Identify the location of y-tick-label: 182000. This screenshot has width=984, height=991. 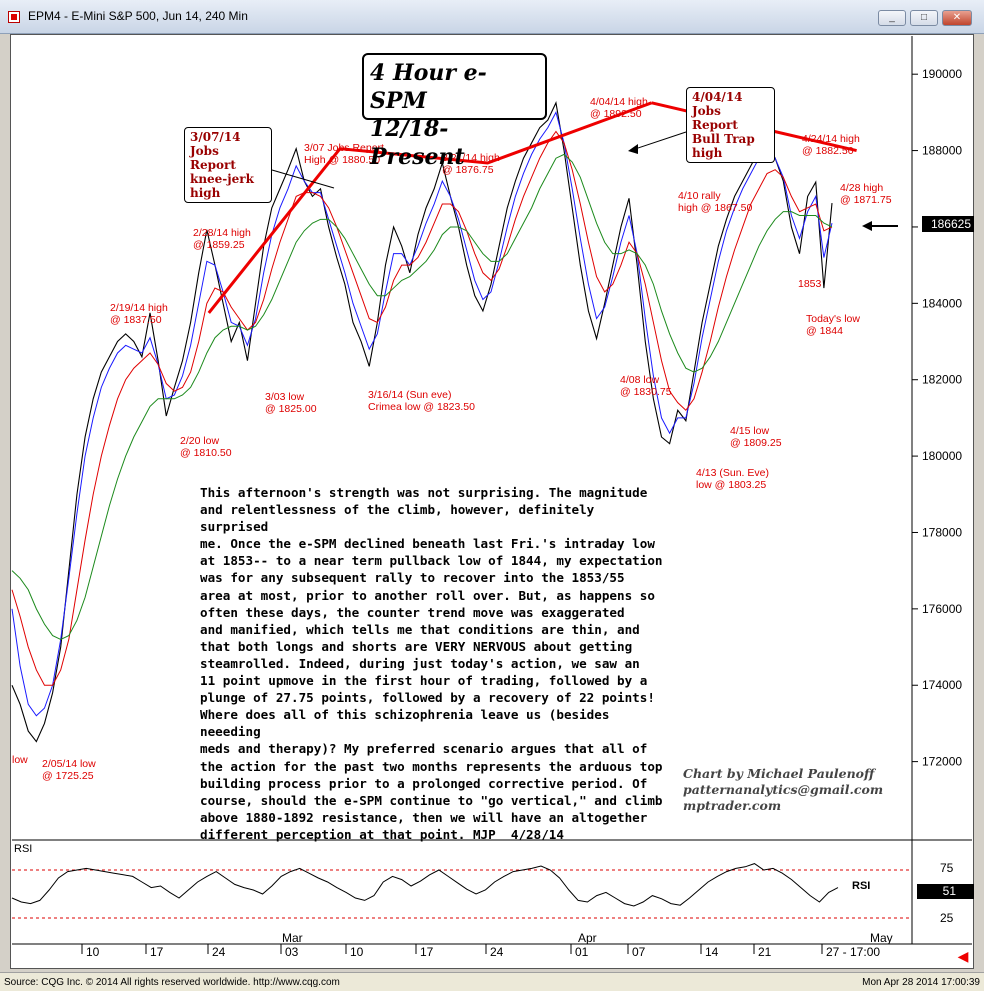
(942, 380).